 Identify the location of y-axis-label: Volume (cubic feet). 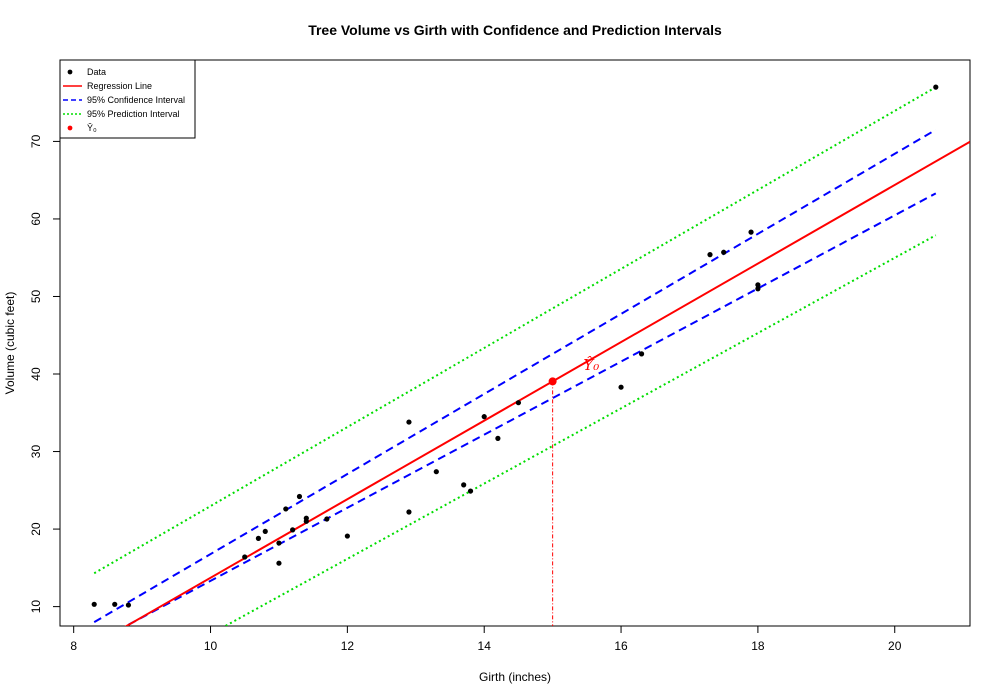
(10, 343).